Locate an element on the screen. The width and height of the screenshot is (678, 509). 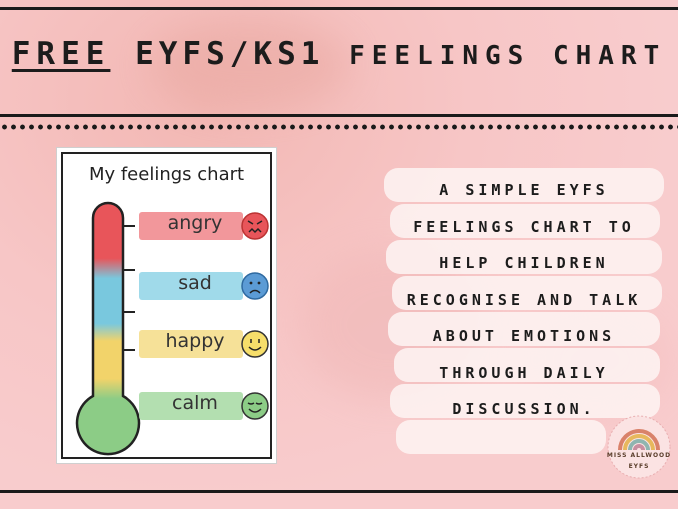
description-line: RECOGNISE AND TALK is located at coordinates (524, 299).